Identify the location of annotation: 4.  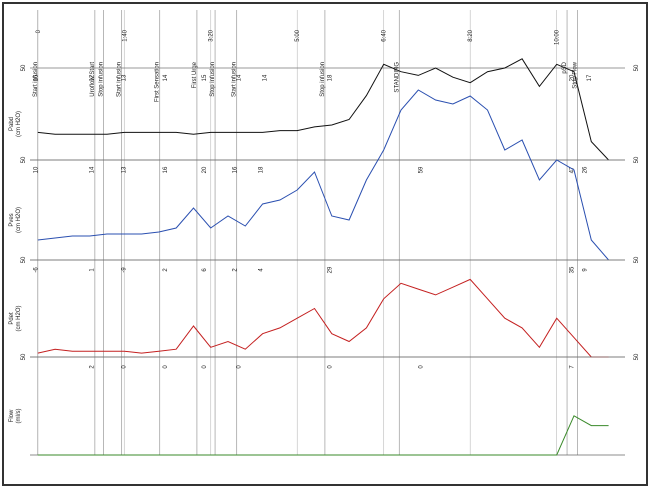
(261, 270).